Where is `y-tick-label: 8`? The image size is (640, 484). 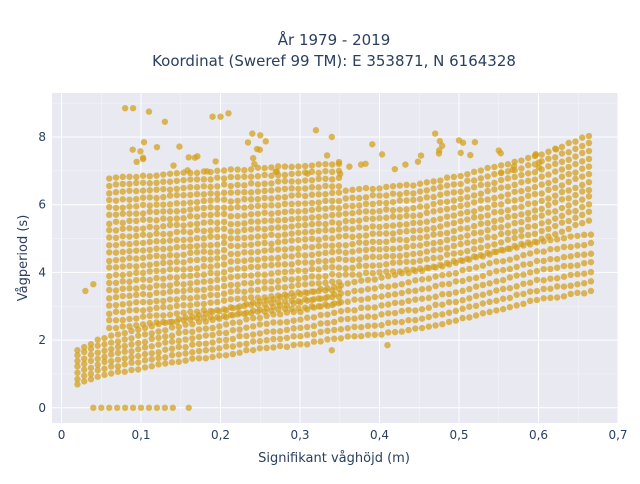
y-tick-label: 8 is located at coordinates (42, 137).